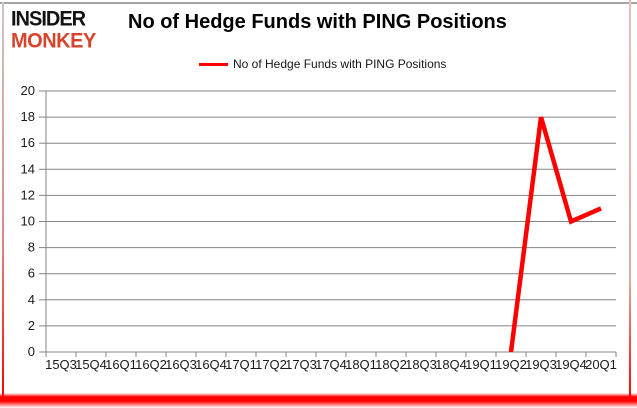 This screenshot has height=408, width=637. What do you see at coordinates (555, 234) in the screenshot?
I see `series-line` at bounding box center [555, 234].